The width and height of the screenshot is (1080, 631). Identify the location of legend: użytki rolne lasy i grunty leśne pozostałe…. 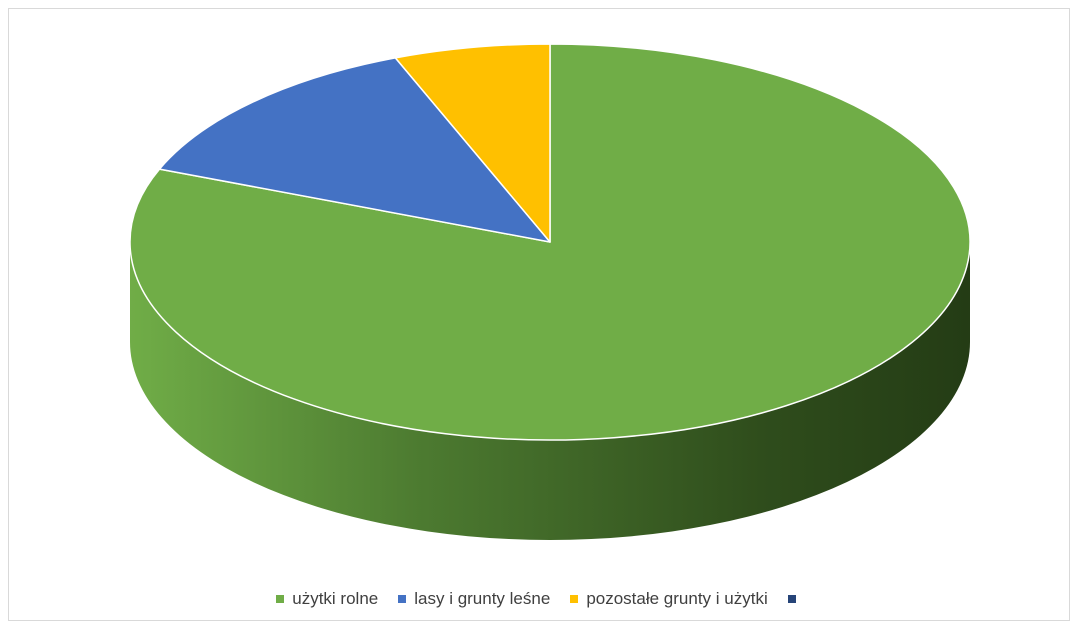
(540, 599).